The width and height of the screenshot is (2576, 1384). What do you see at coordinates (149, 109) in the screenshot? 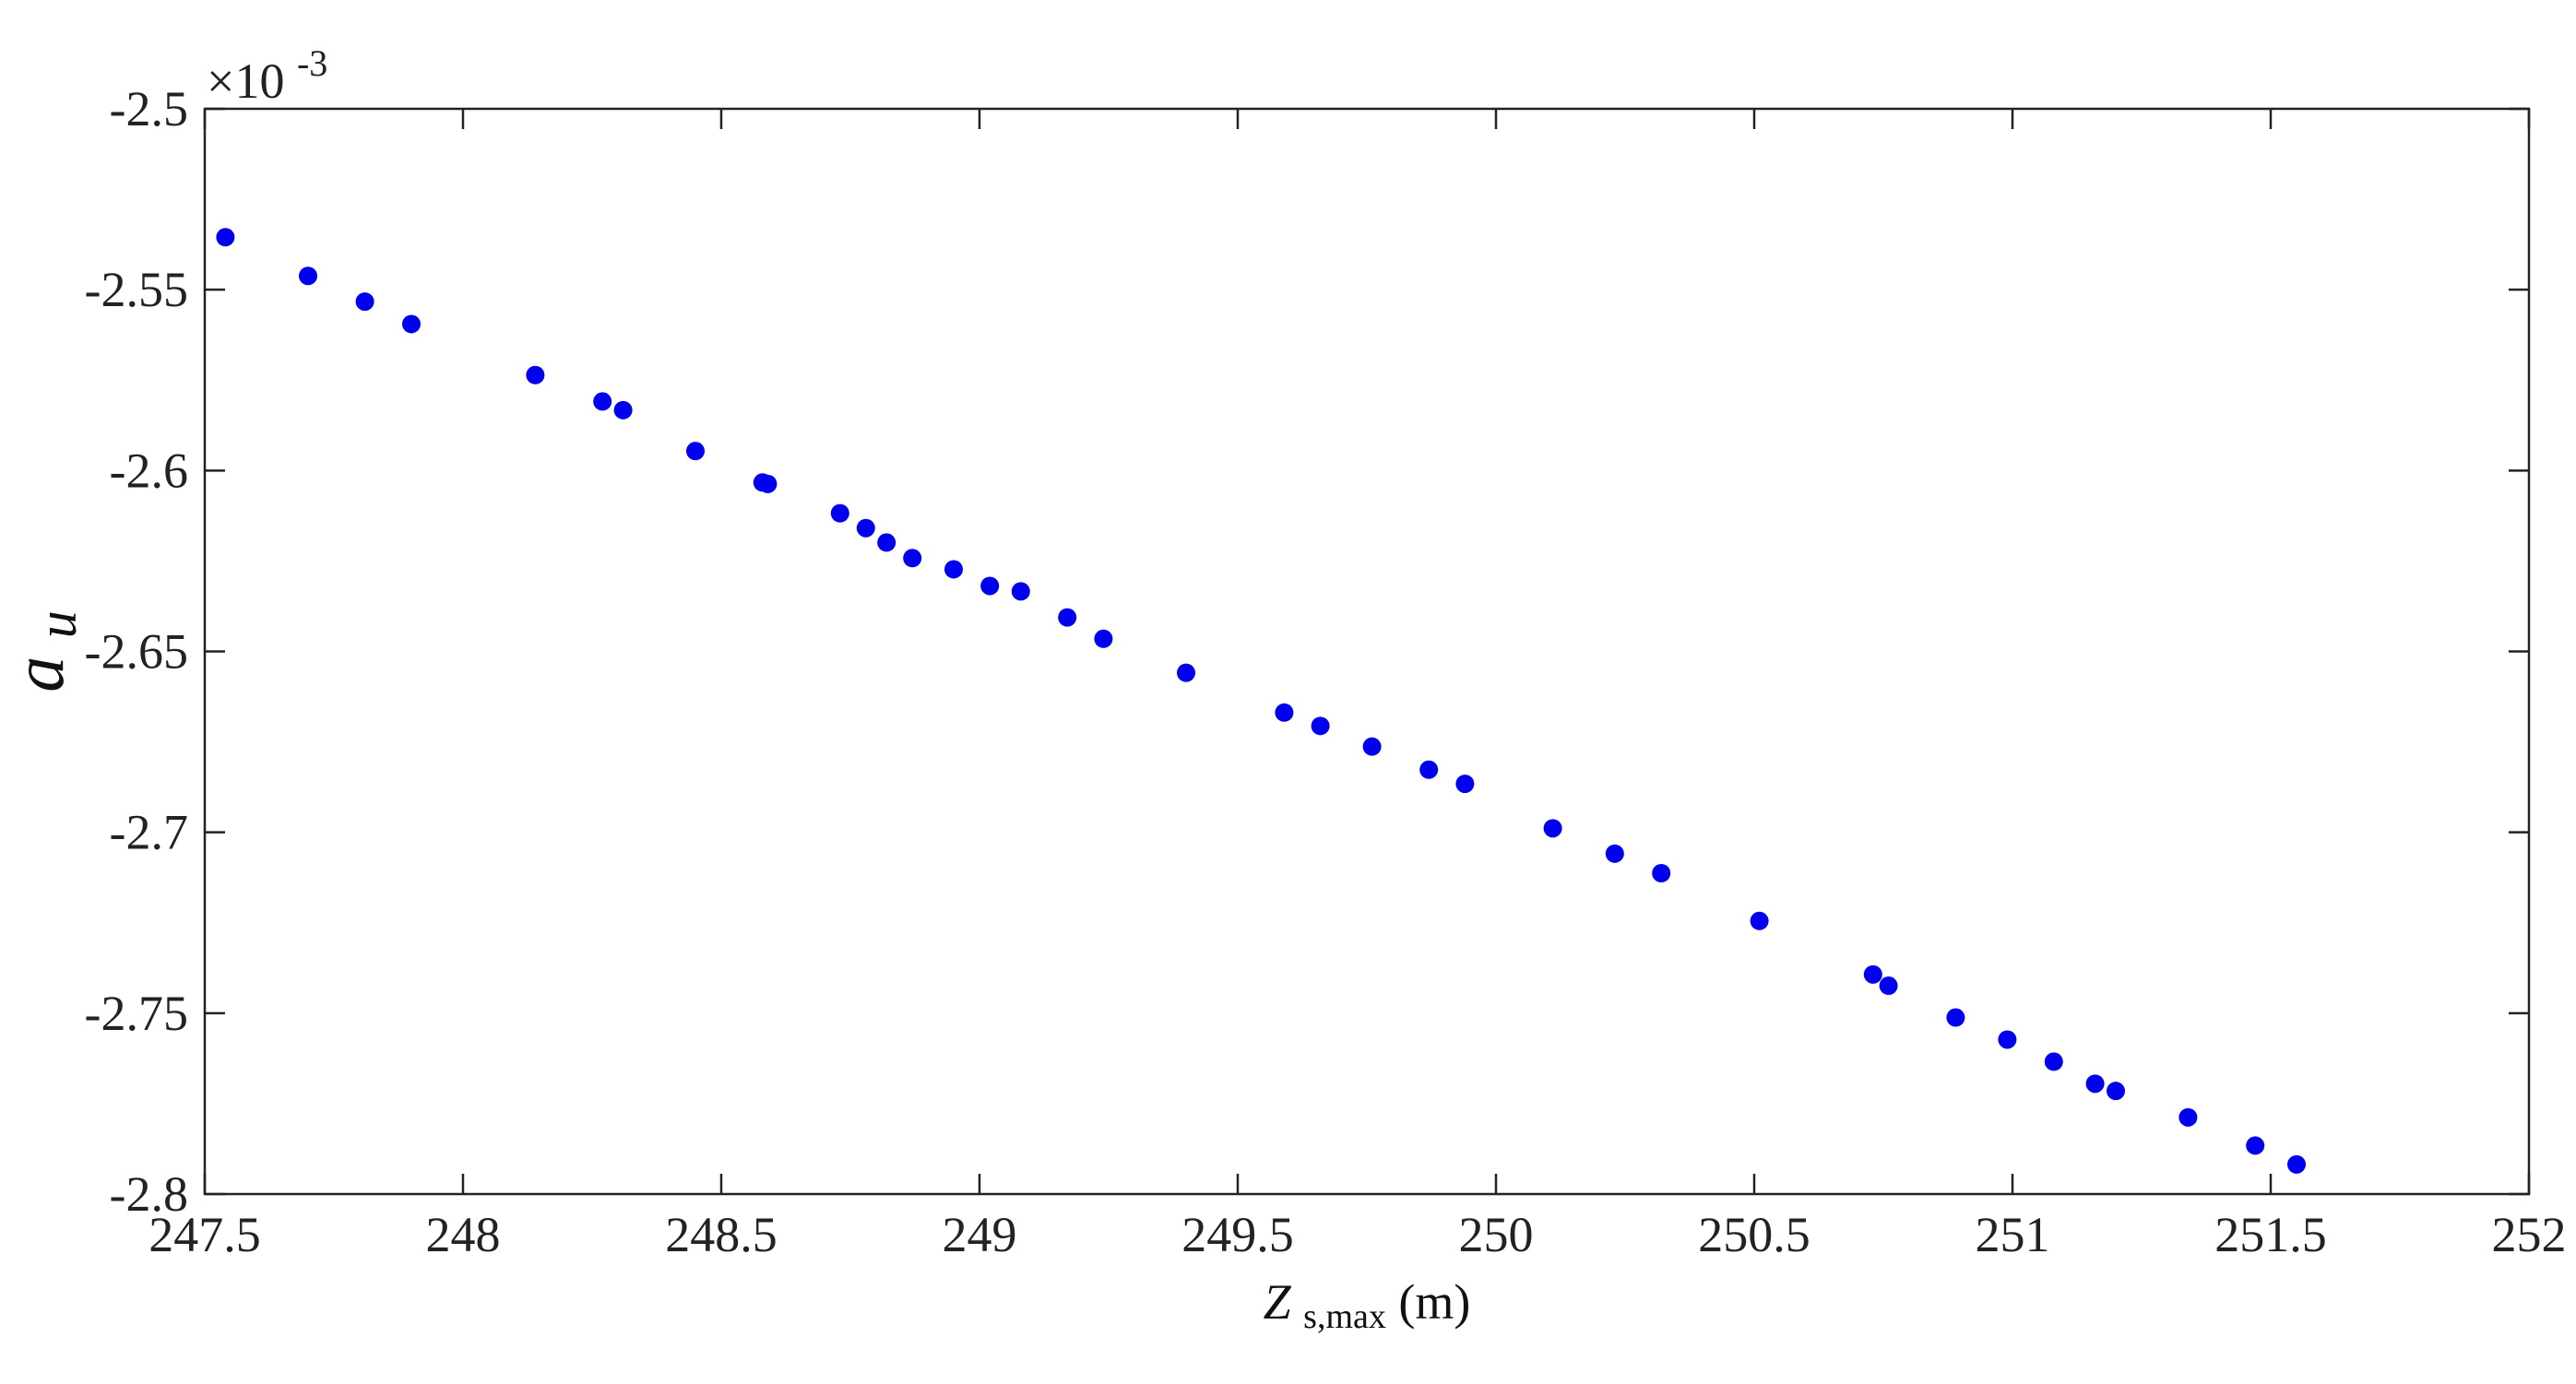
I see `y-tick-label: -2.5` at bounding box center [149, 109].